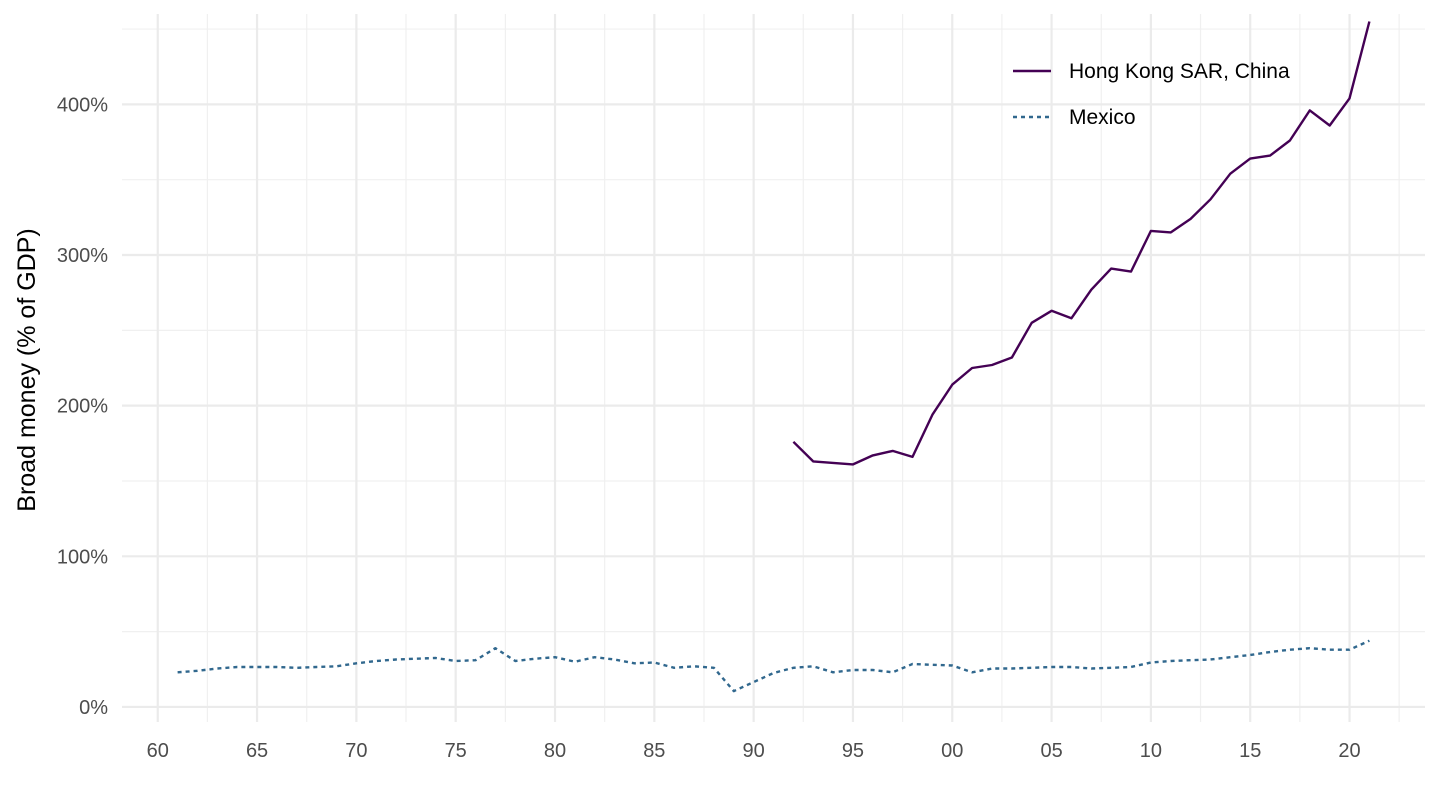  Describe the element at coordinates (1250, 751) in the screenshot. I see `x-tick-label: 15` at that location.